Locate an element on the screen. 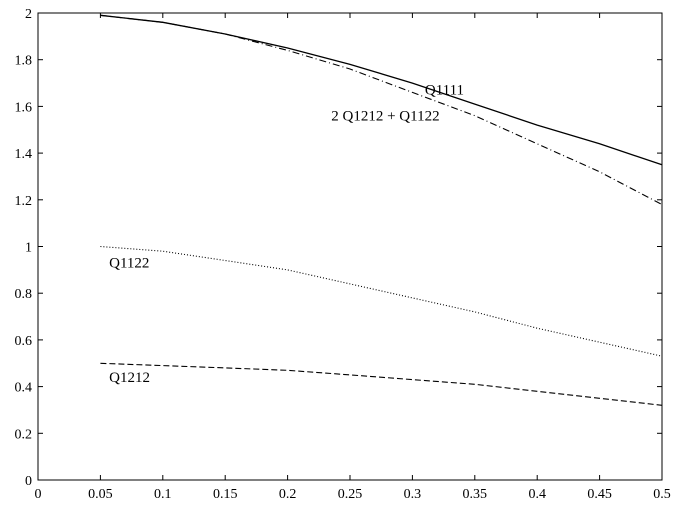  y-tick-label: 0.6 is located at coordinates (24, 341).